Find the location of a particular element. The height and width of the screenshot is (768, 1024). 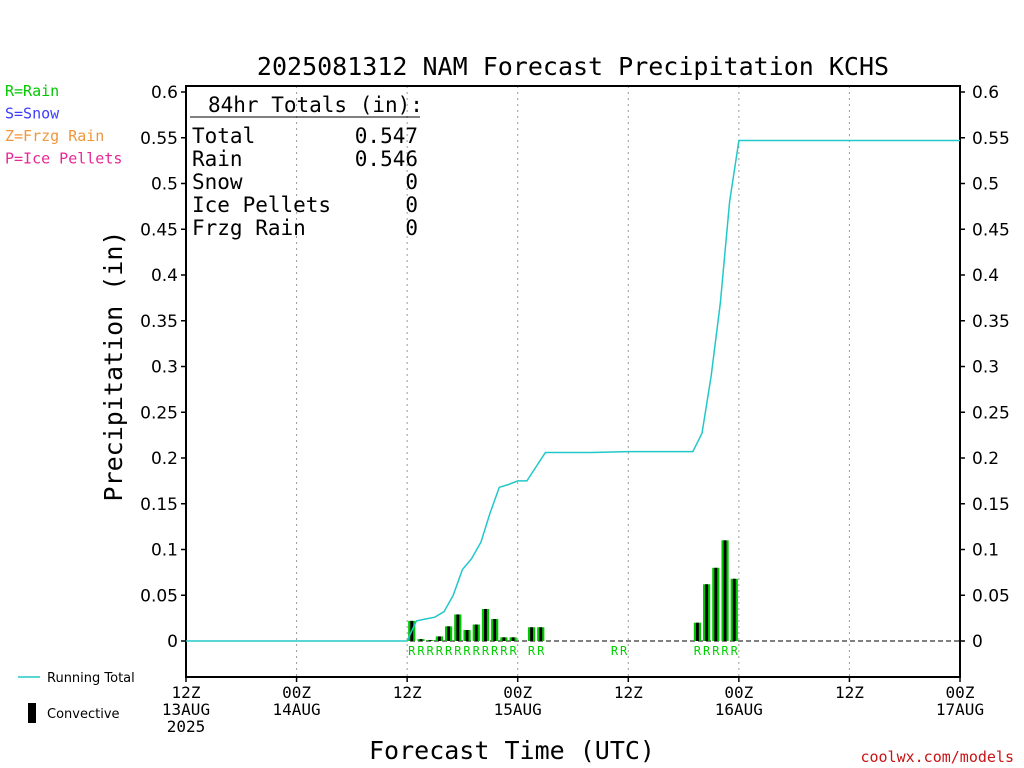

x-tick-label: 16AUG is located at coordinates (739, 709).